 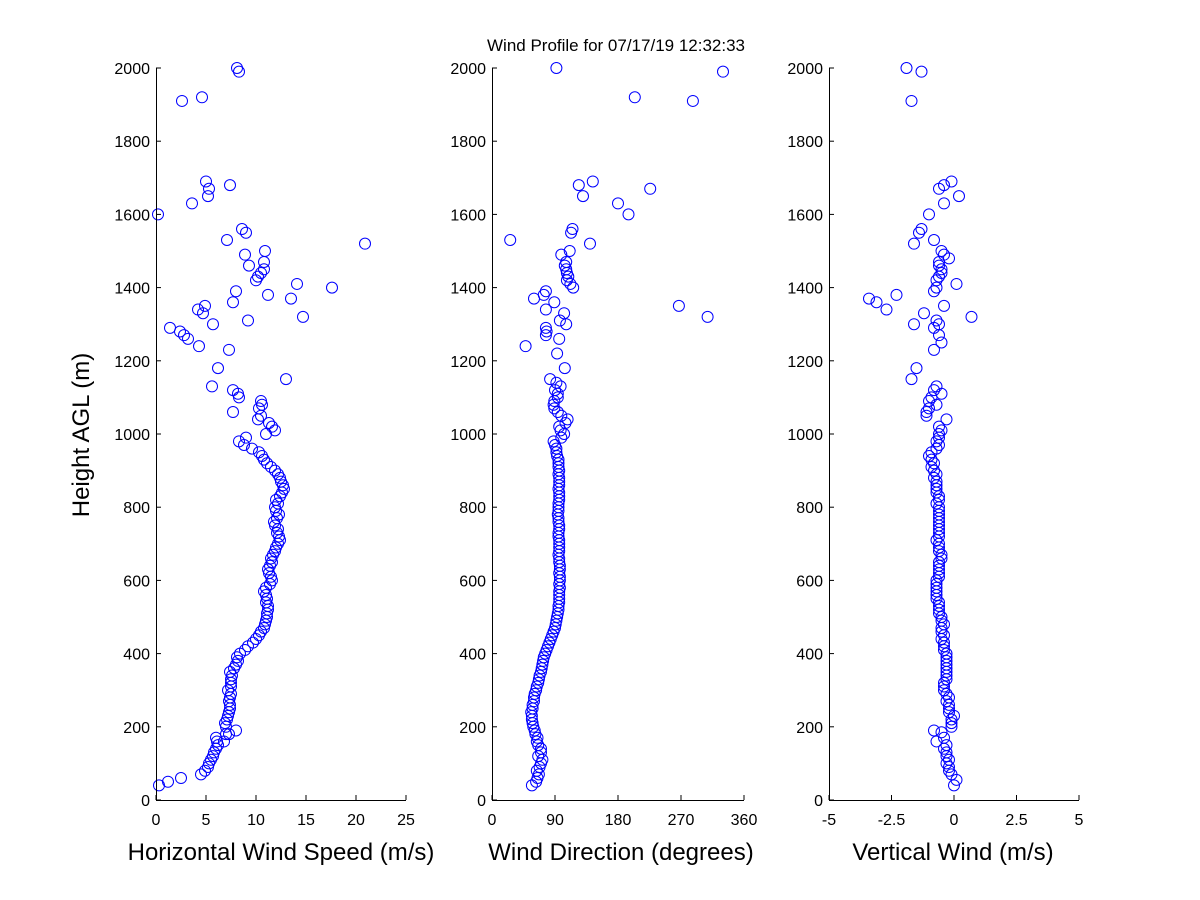 I want to click on x-axis-label: Horizontal Wind Speed (m/s), so click(x=281, y=852).